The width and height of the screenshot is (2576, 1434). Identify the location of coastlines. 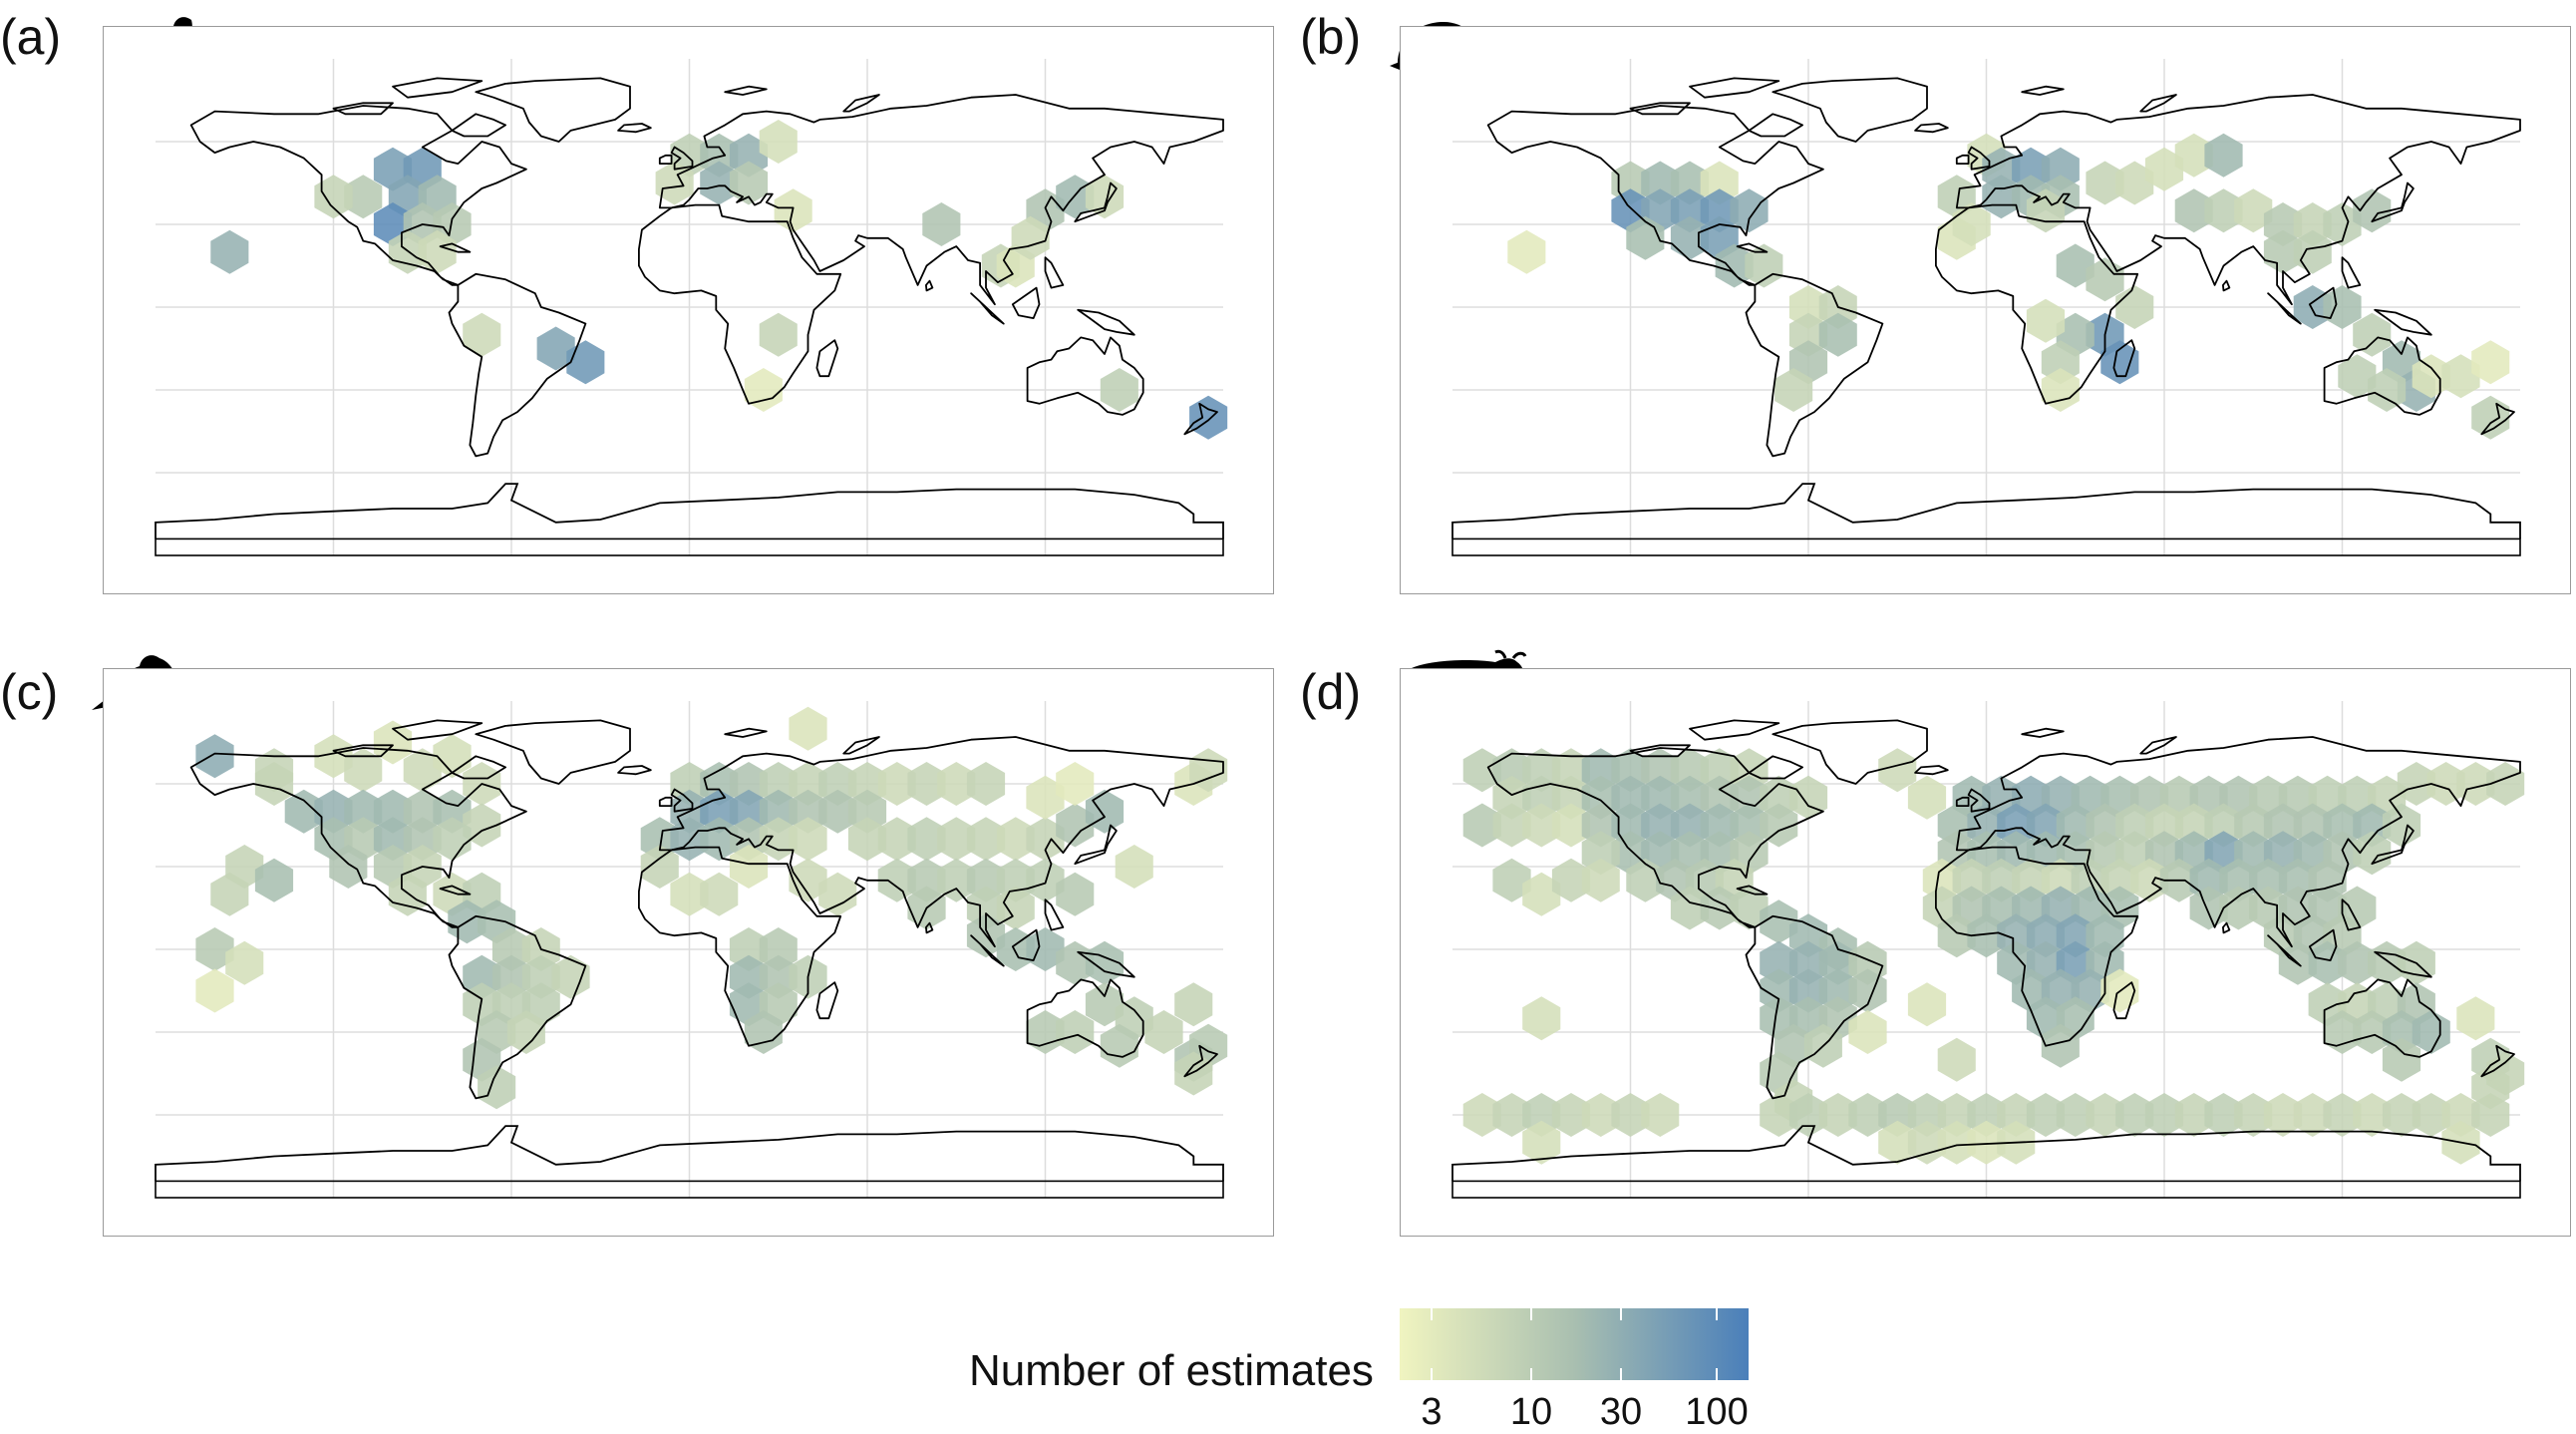
(689, 316).